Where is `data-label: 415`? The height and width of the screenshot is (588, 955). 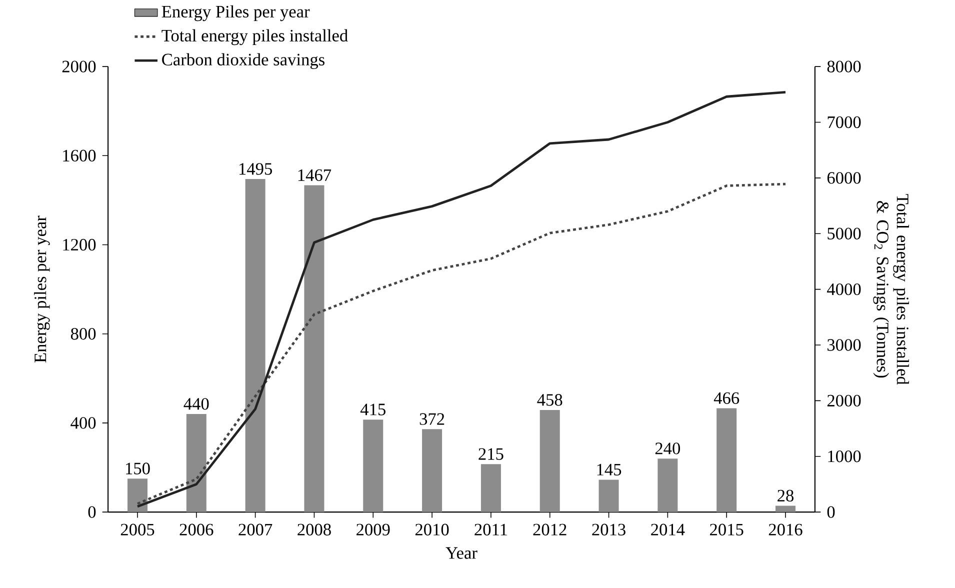
data-label: 415 is located at coordinates (373, 410).